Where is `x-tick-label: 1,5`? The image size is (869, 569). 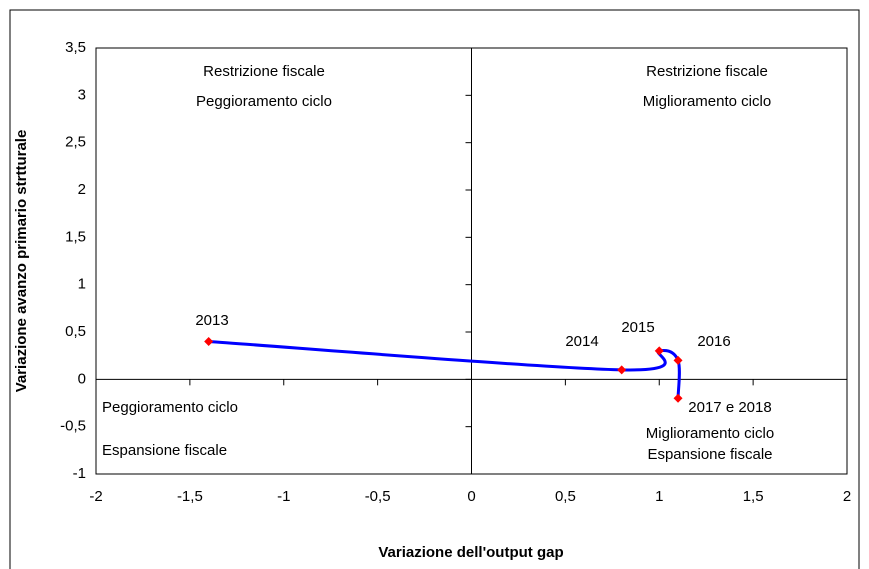 x-tick-label: 1,5 is located at coordinates (753, 496).